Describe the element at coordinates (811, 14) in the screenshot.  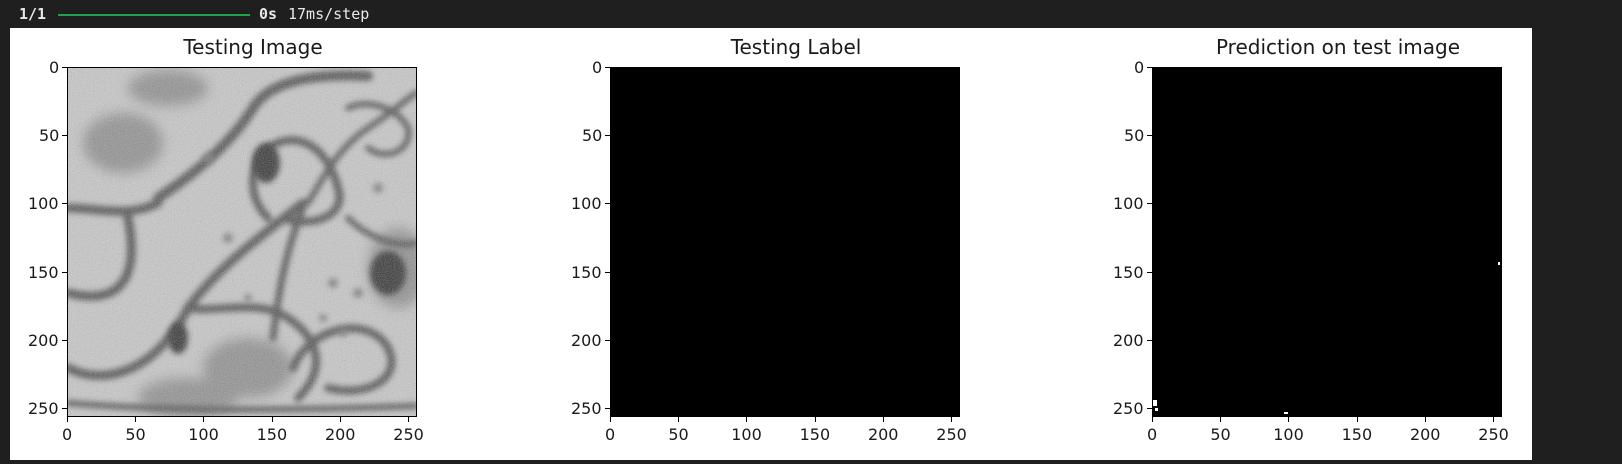
I see `training-progress-line: 1/1 0s 17ms/step` at that location.